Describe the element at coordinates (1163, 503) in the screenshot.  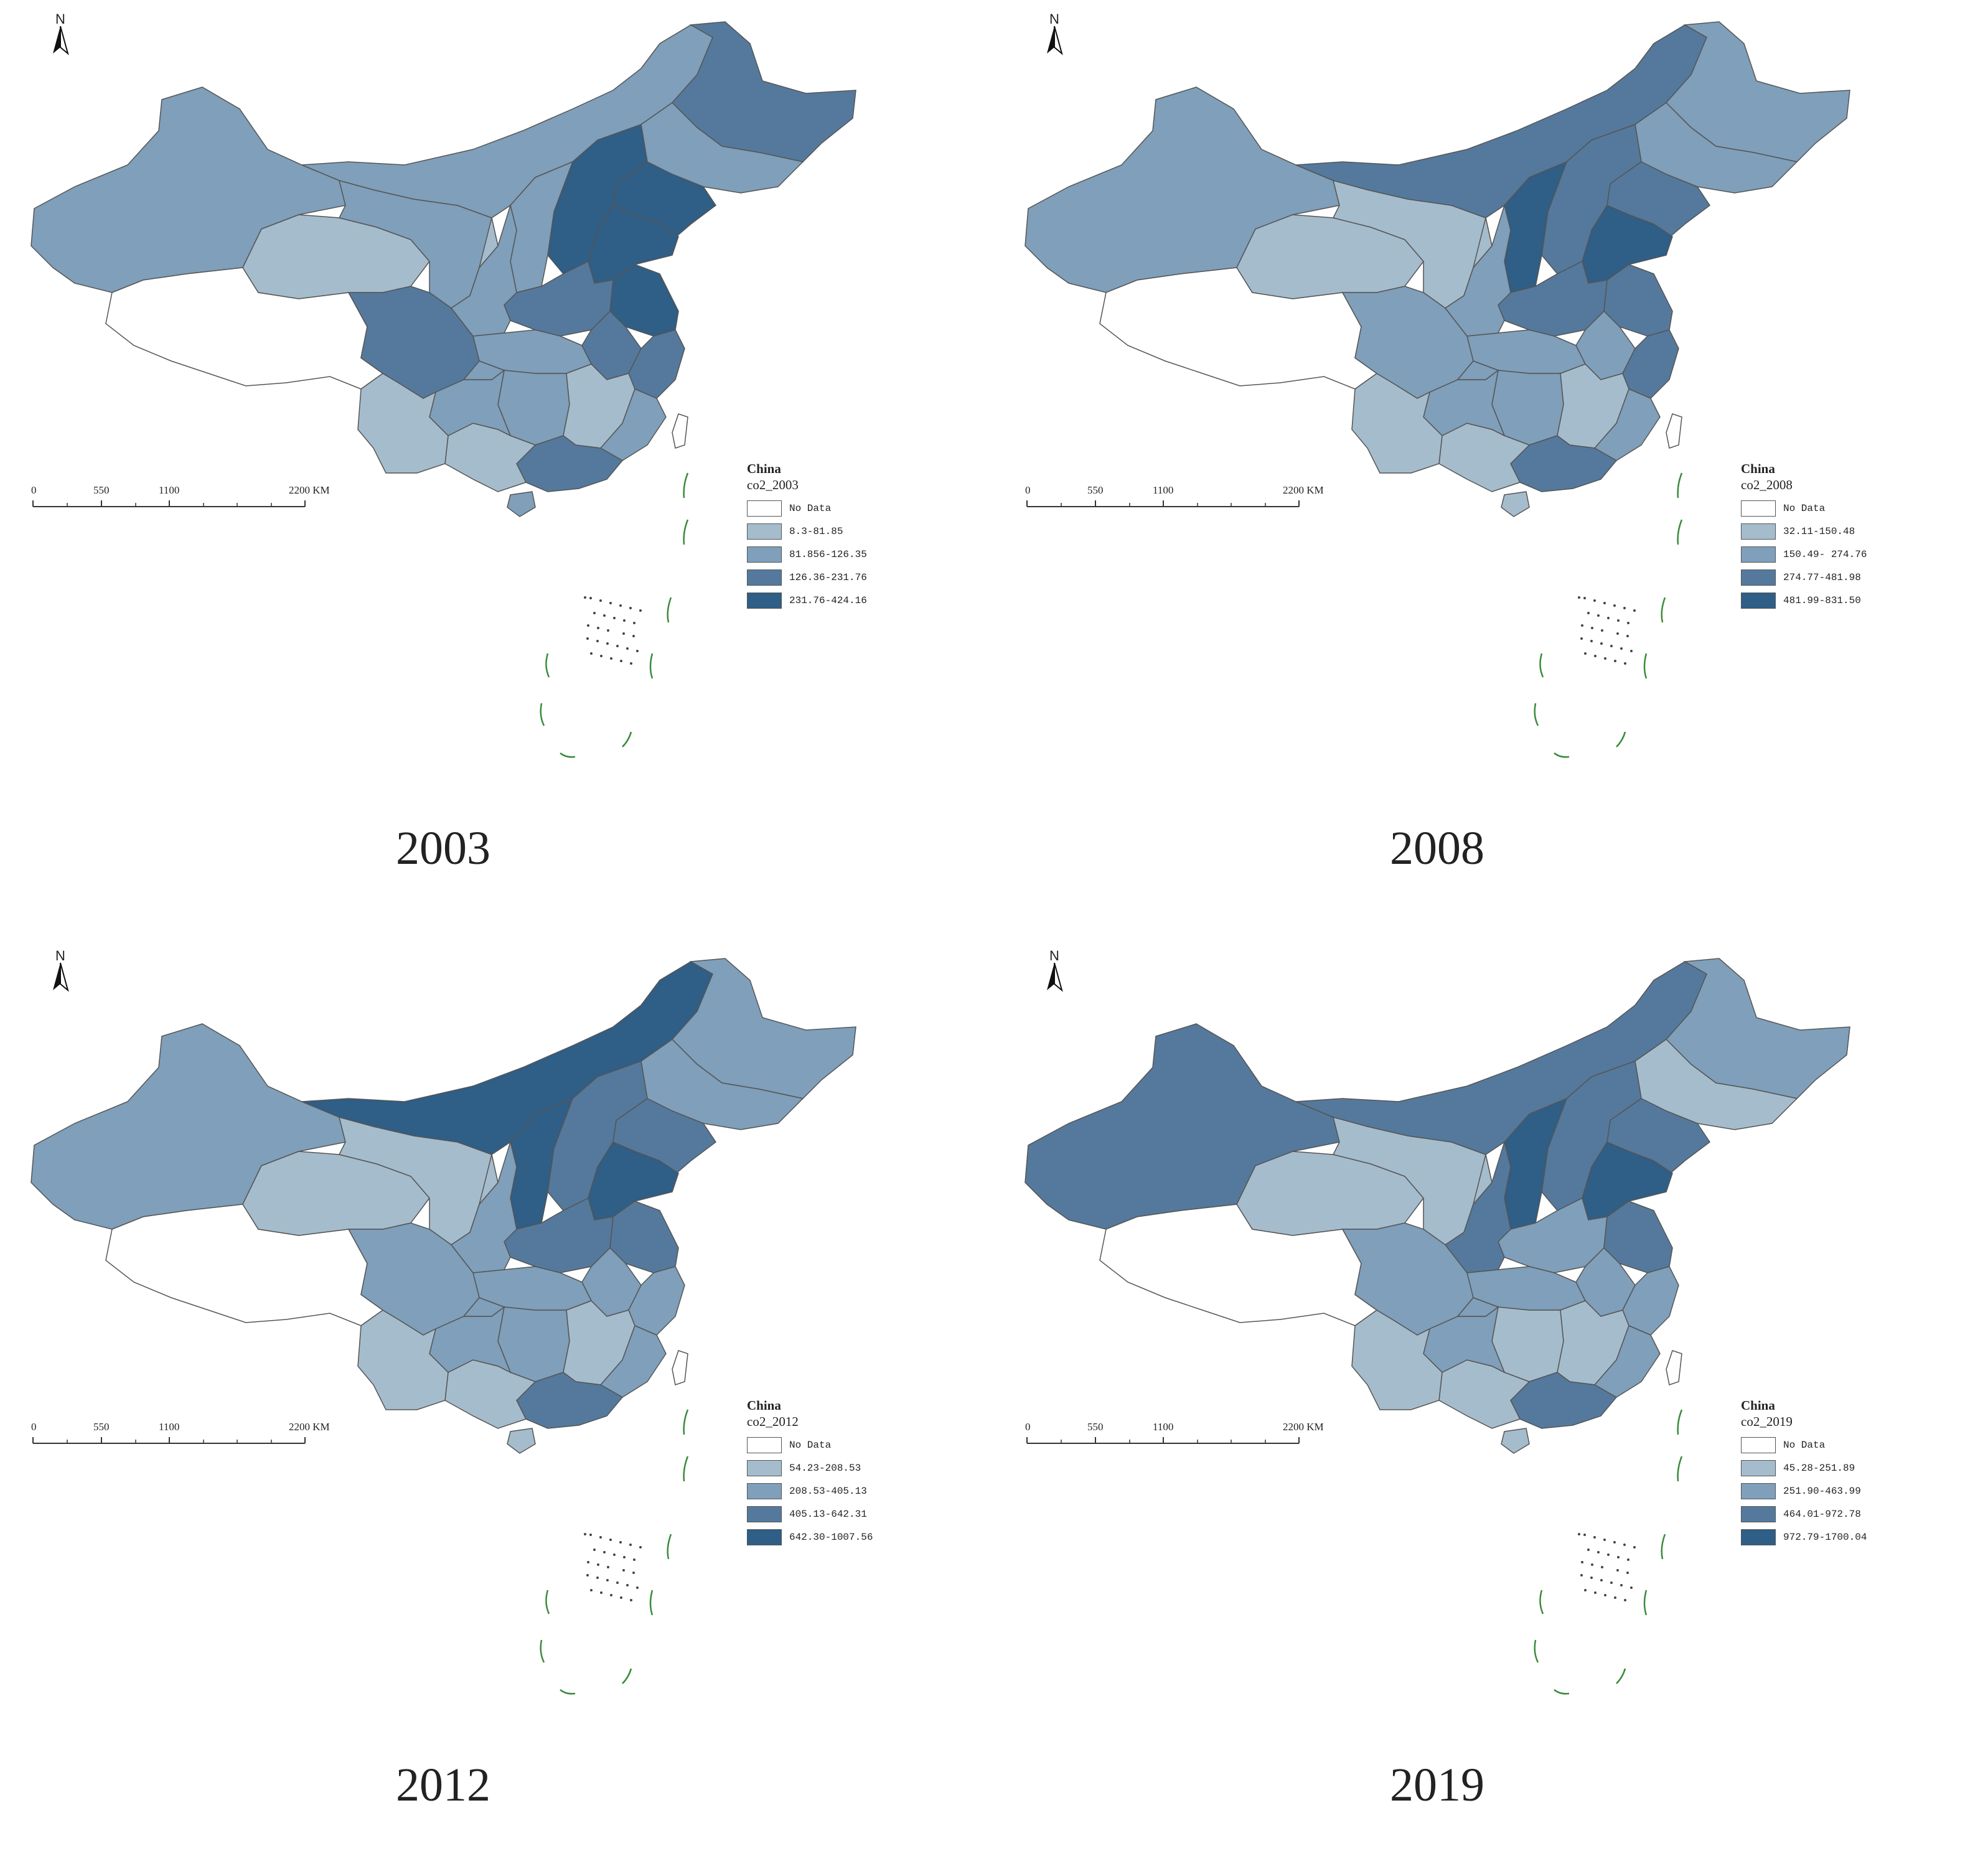
I see `scale-bar-line` at that location.